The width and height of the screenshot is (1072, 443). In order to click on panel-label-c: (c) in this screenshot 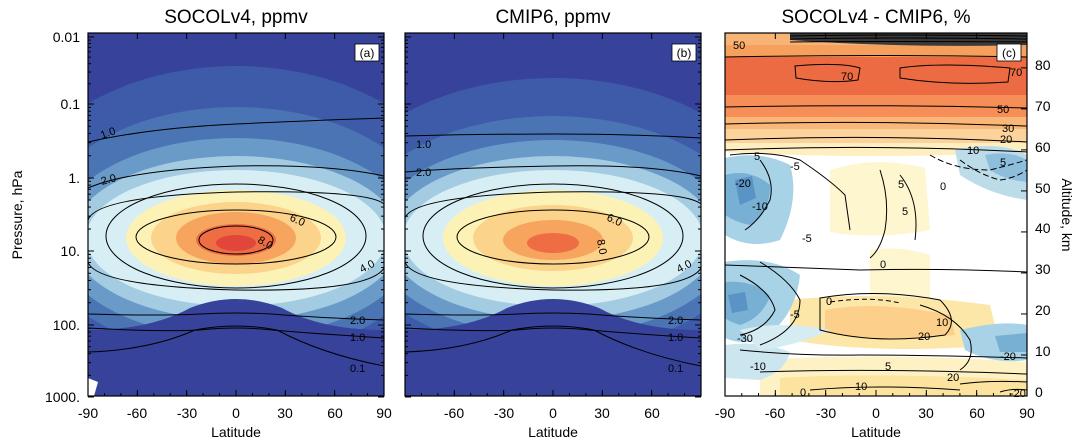, I will do `click(1009, 53)`.